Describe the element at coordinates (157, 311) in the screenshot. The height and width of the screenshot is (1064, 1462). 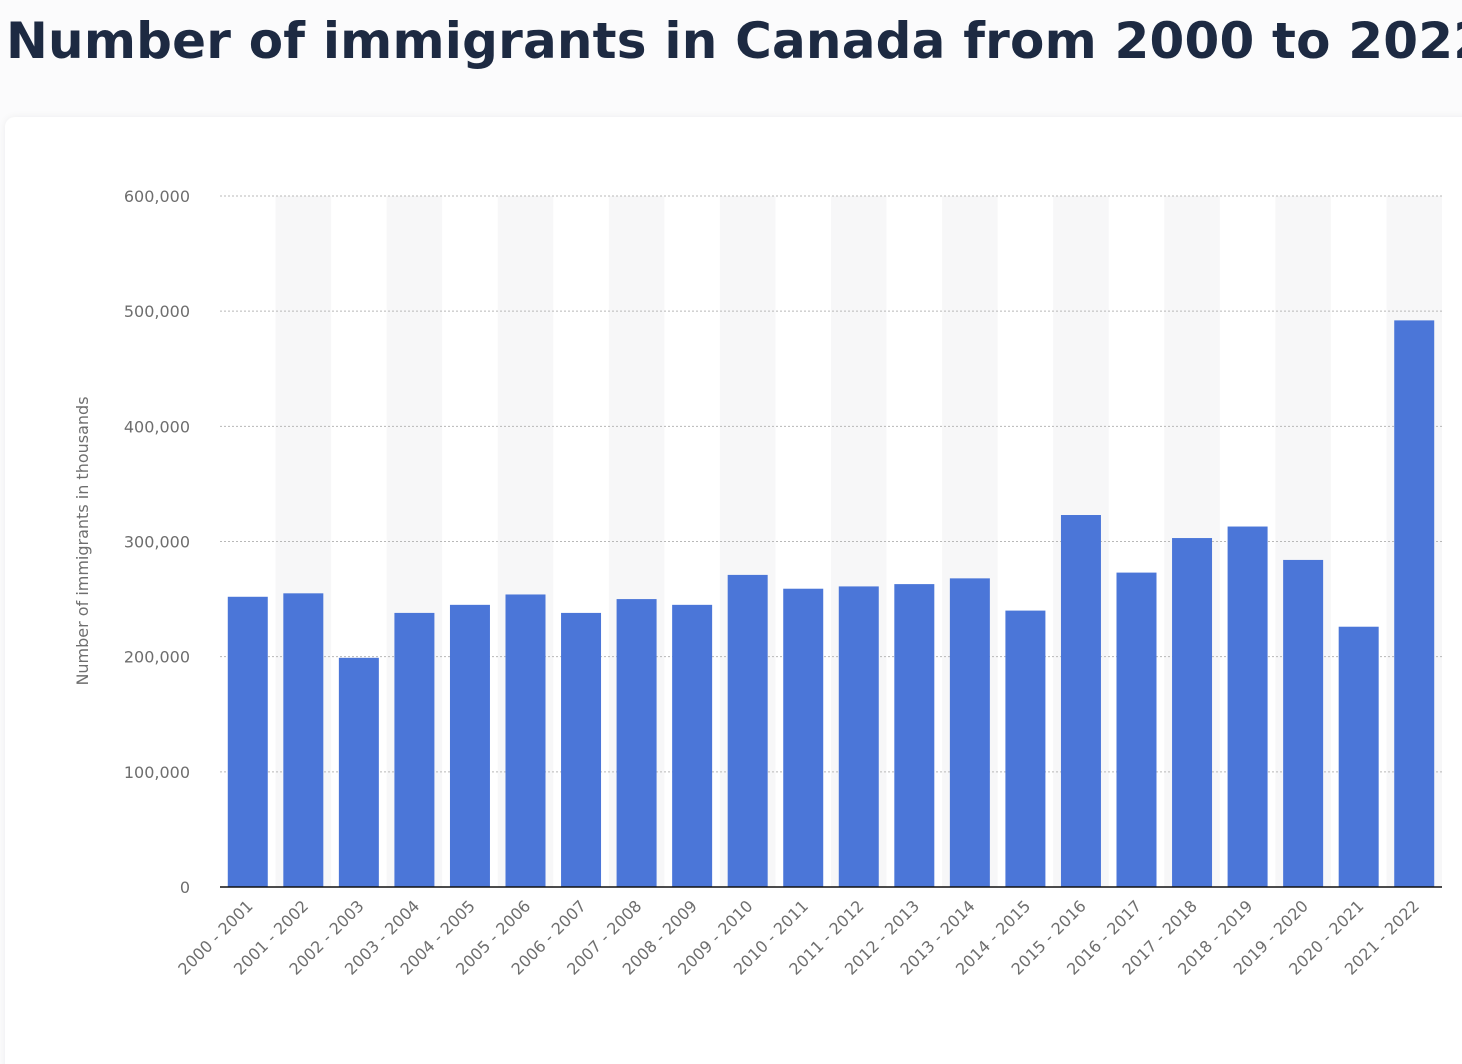
I see `y-tick-label: 500,000` at that location.